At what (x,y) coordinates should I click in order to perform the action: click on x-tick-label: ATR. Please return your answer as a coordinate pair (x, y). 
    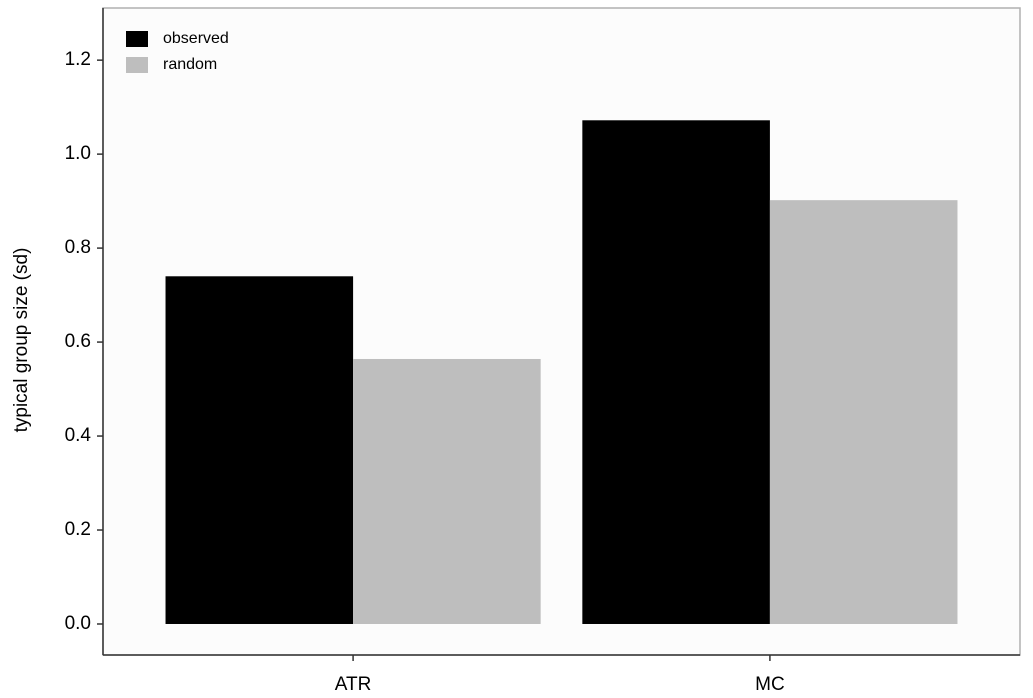
    Looking at the image, I should click on (353, 684).